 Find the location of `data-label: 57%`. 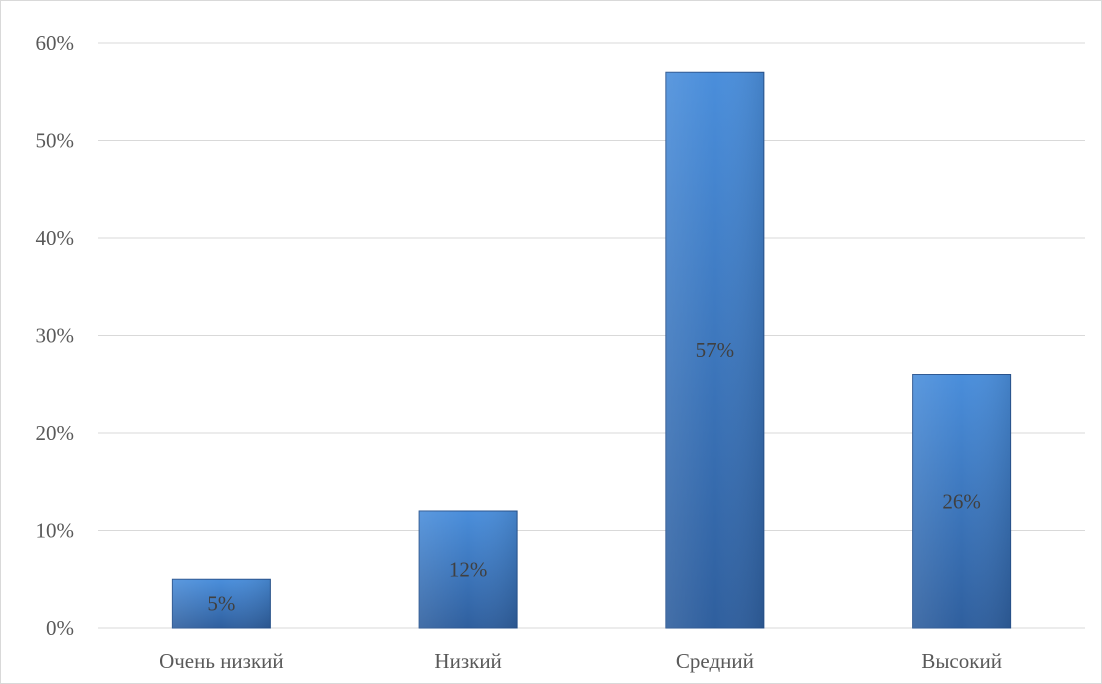

data-label: 57% is located at coordinates (715, 350).